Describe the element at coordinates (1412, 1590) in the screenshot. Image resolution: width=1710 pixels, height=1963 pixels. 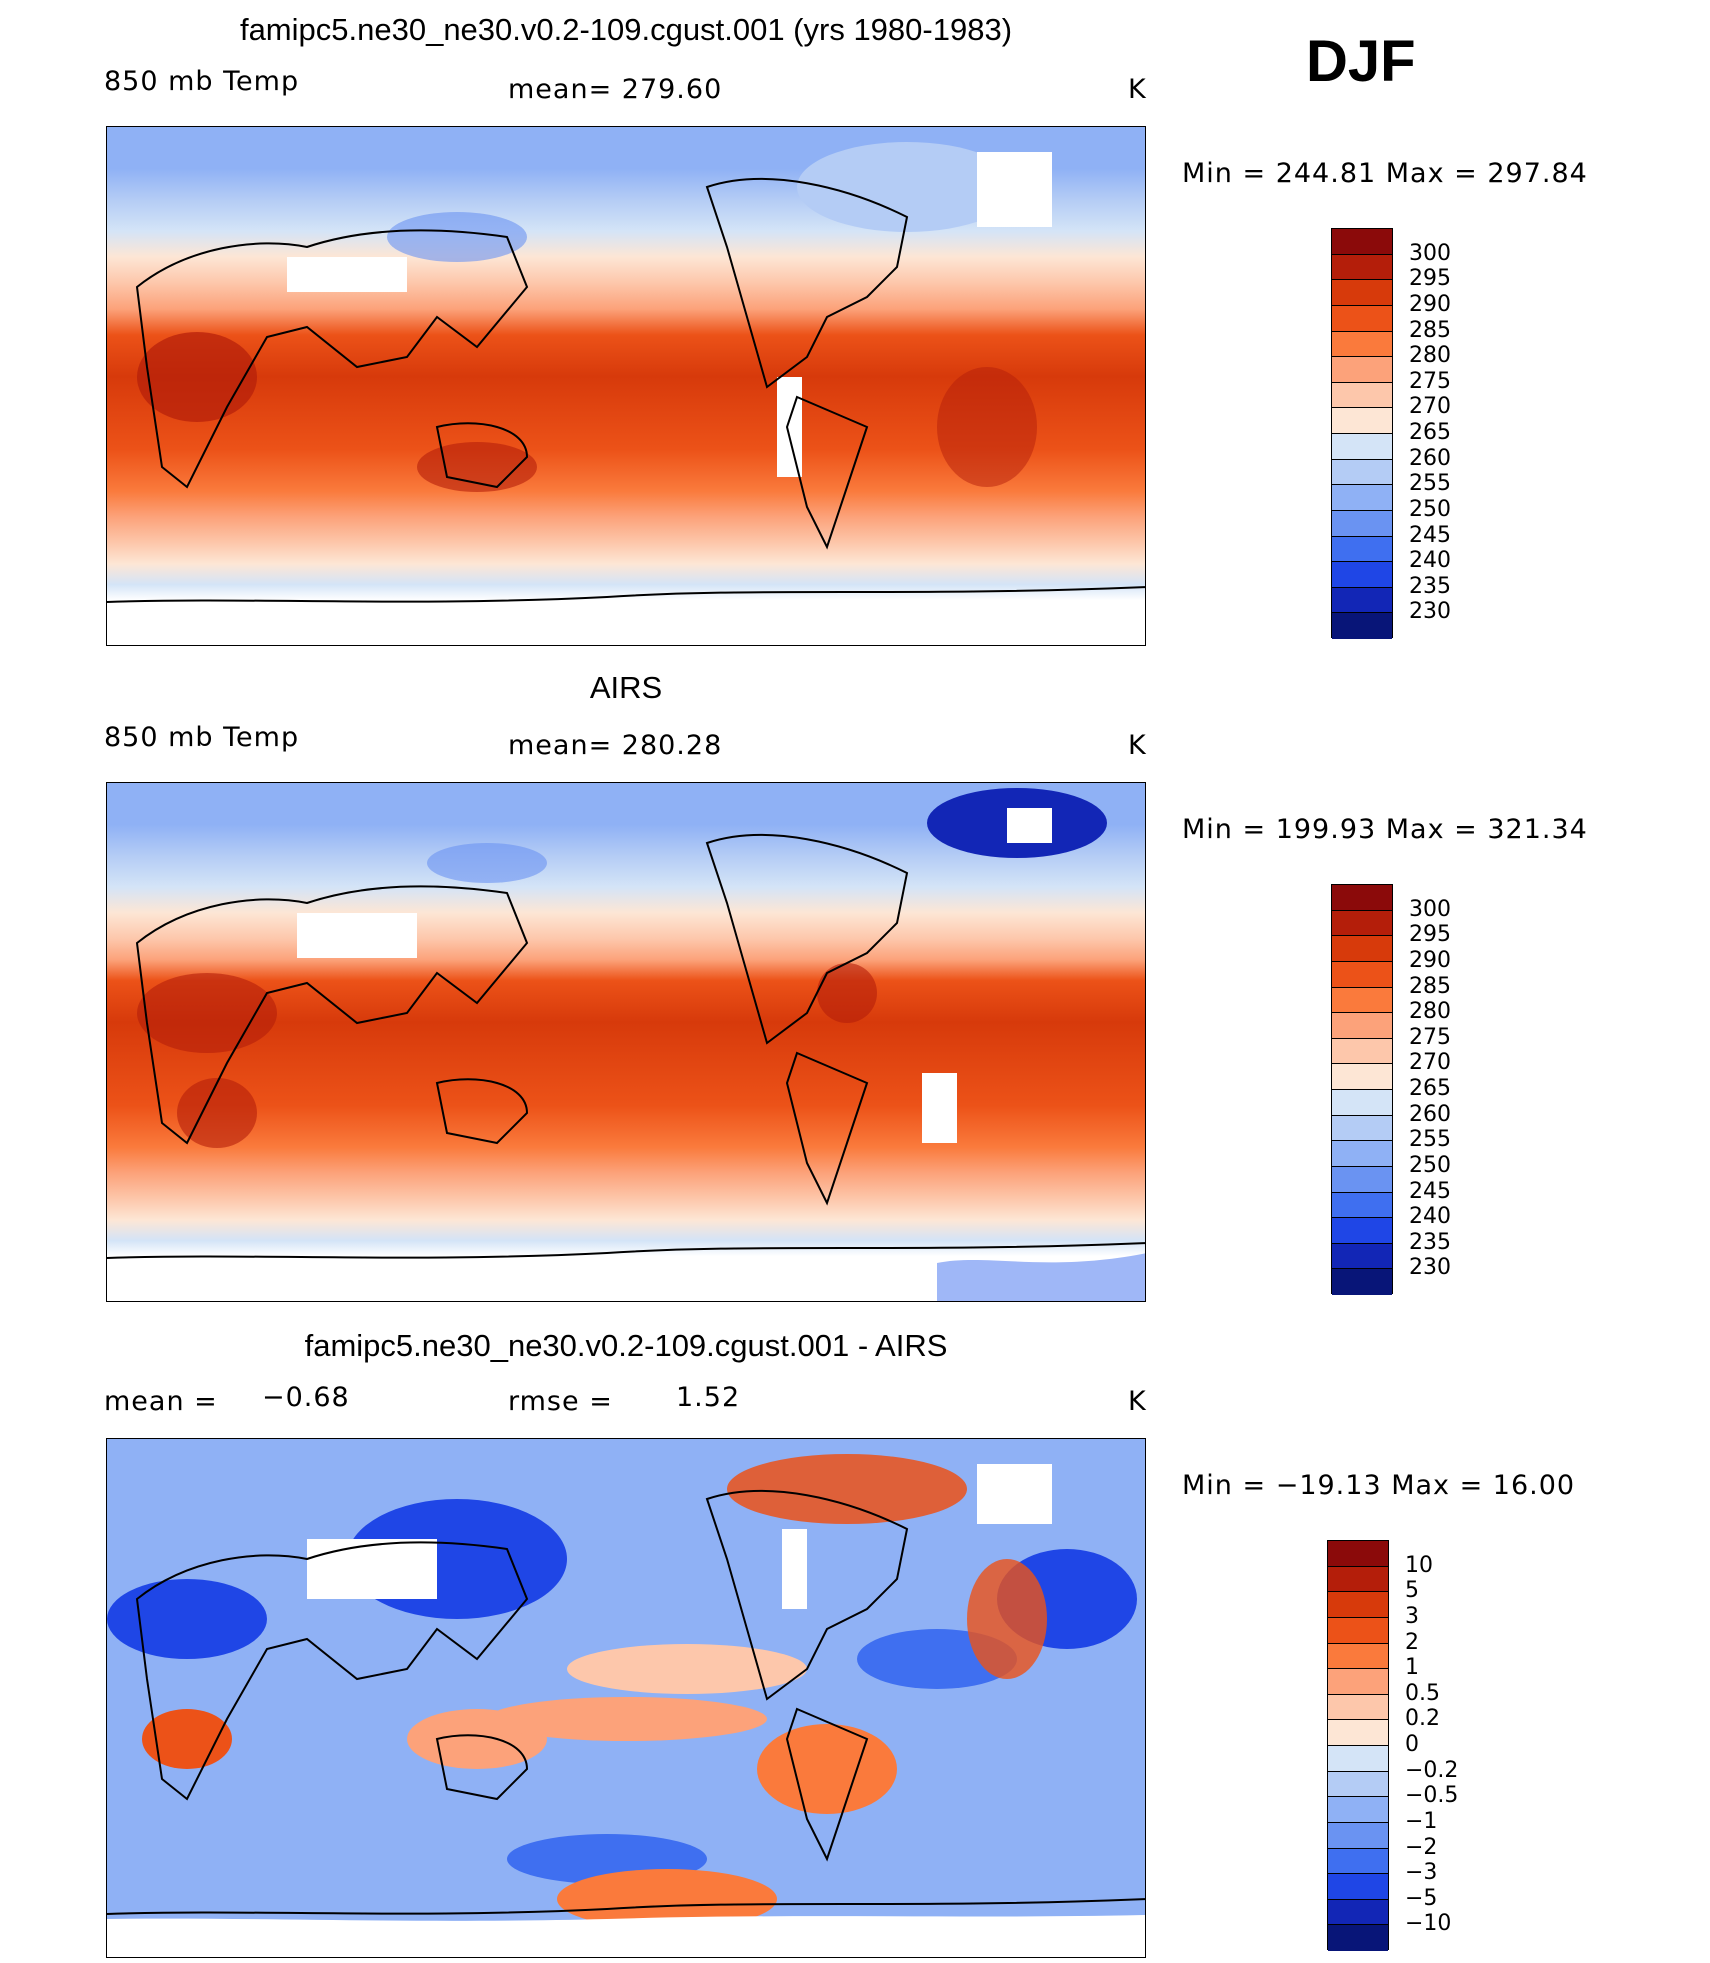
I see `colorbar-tick-label: 5` at that location.